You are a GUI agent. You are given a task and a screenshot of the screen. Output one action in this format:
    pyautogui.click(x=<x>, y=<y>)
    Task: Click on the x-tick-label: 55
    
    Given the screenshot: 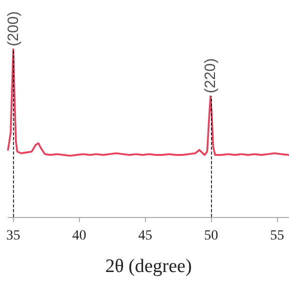 What is the action you would take?
    pyautogui.click(x=277, y=236)
    